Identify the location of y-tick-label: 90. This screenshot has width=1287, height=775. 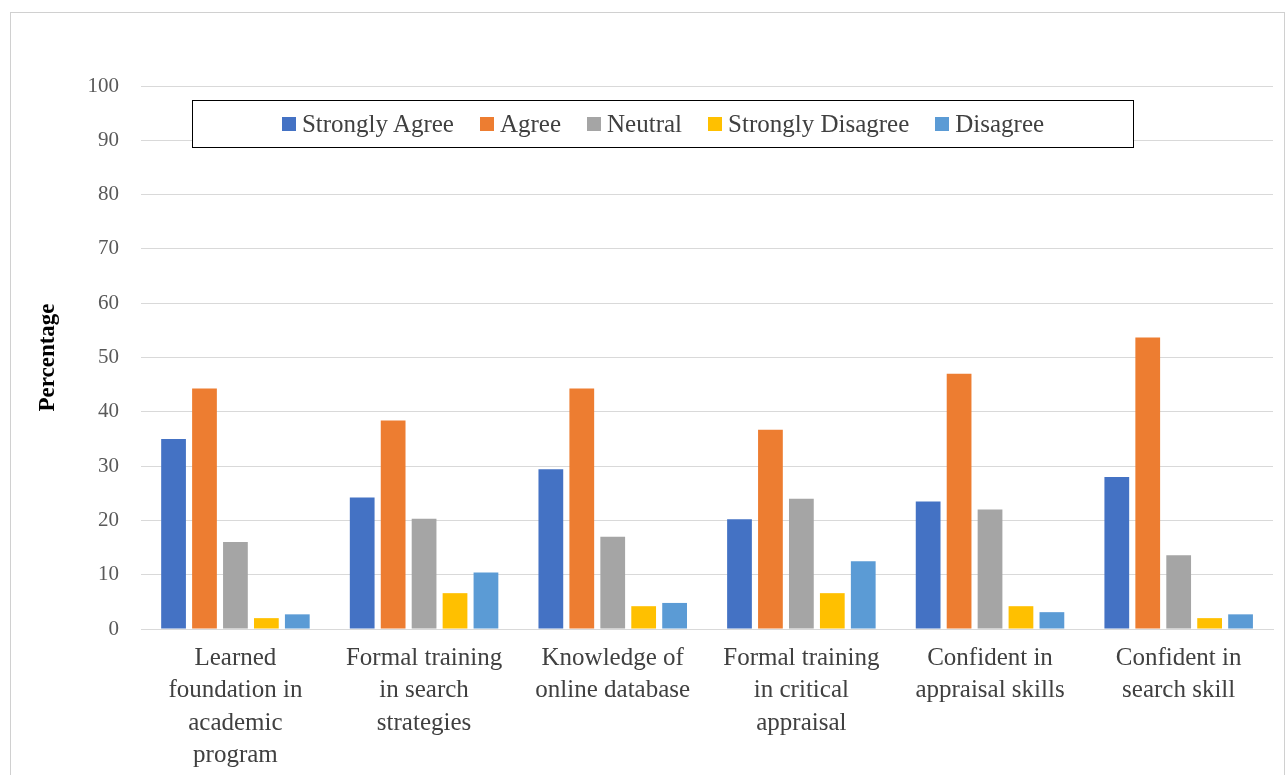
(109, 138).